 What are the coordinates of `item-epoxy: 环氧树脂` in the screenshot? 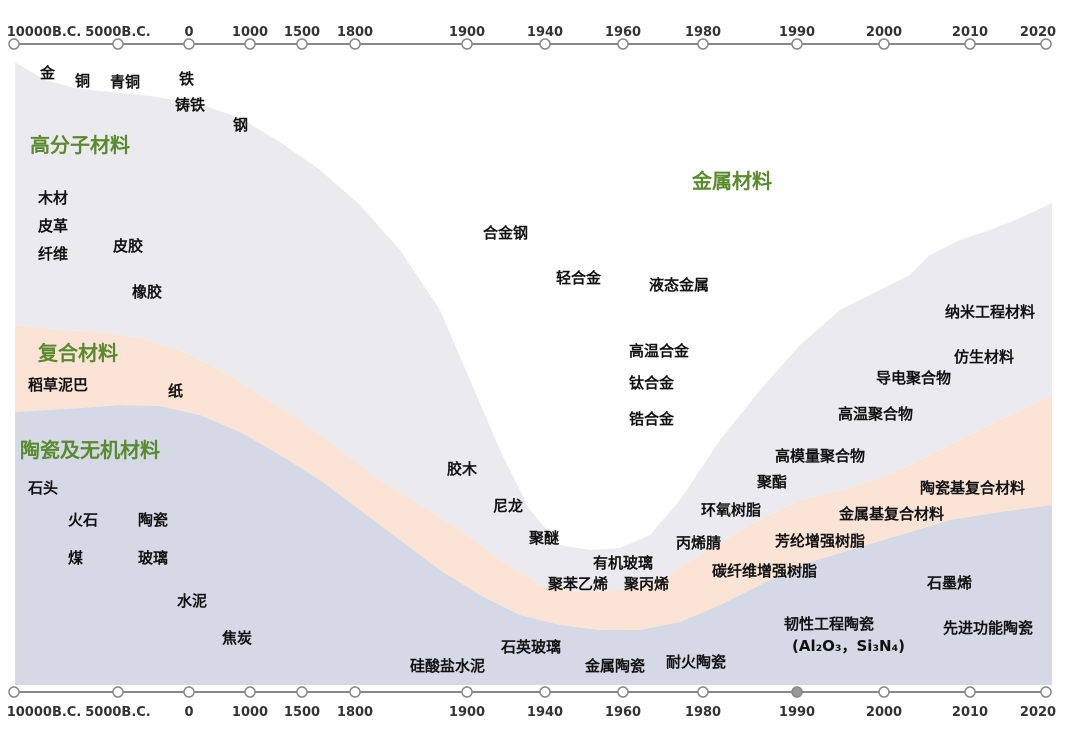 It's located at (731, 510).